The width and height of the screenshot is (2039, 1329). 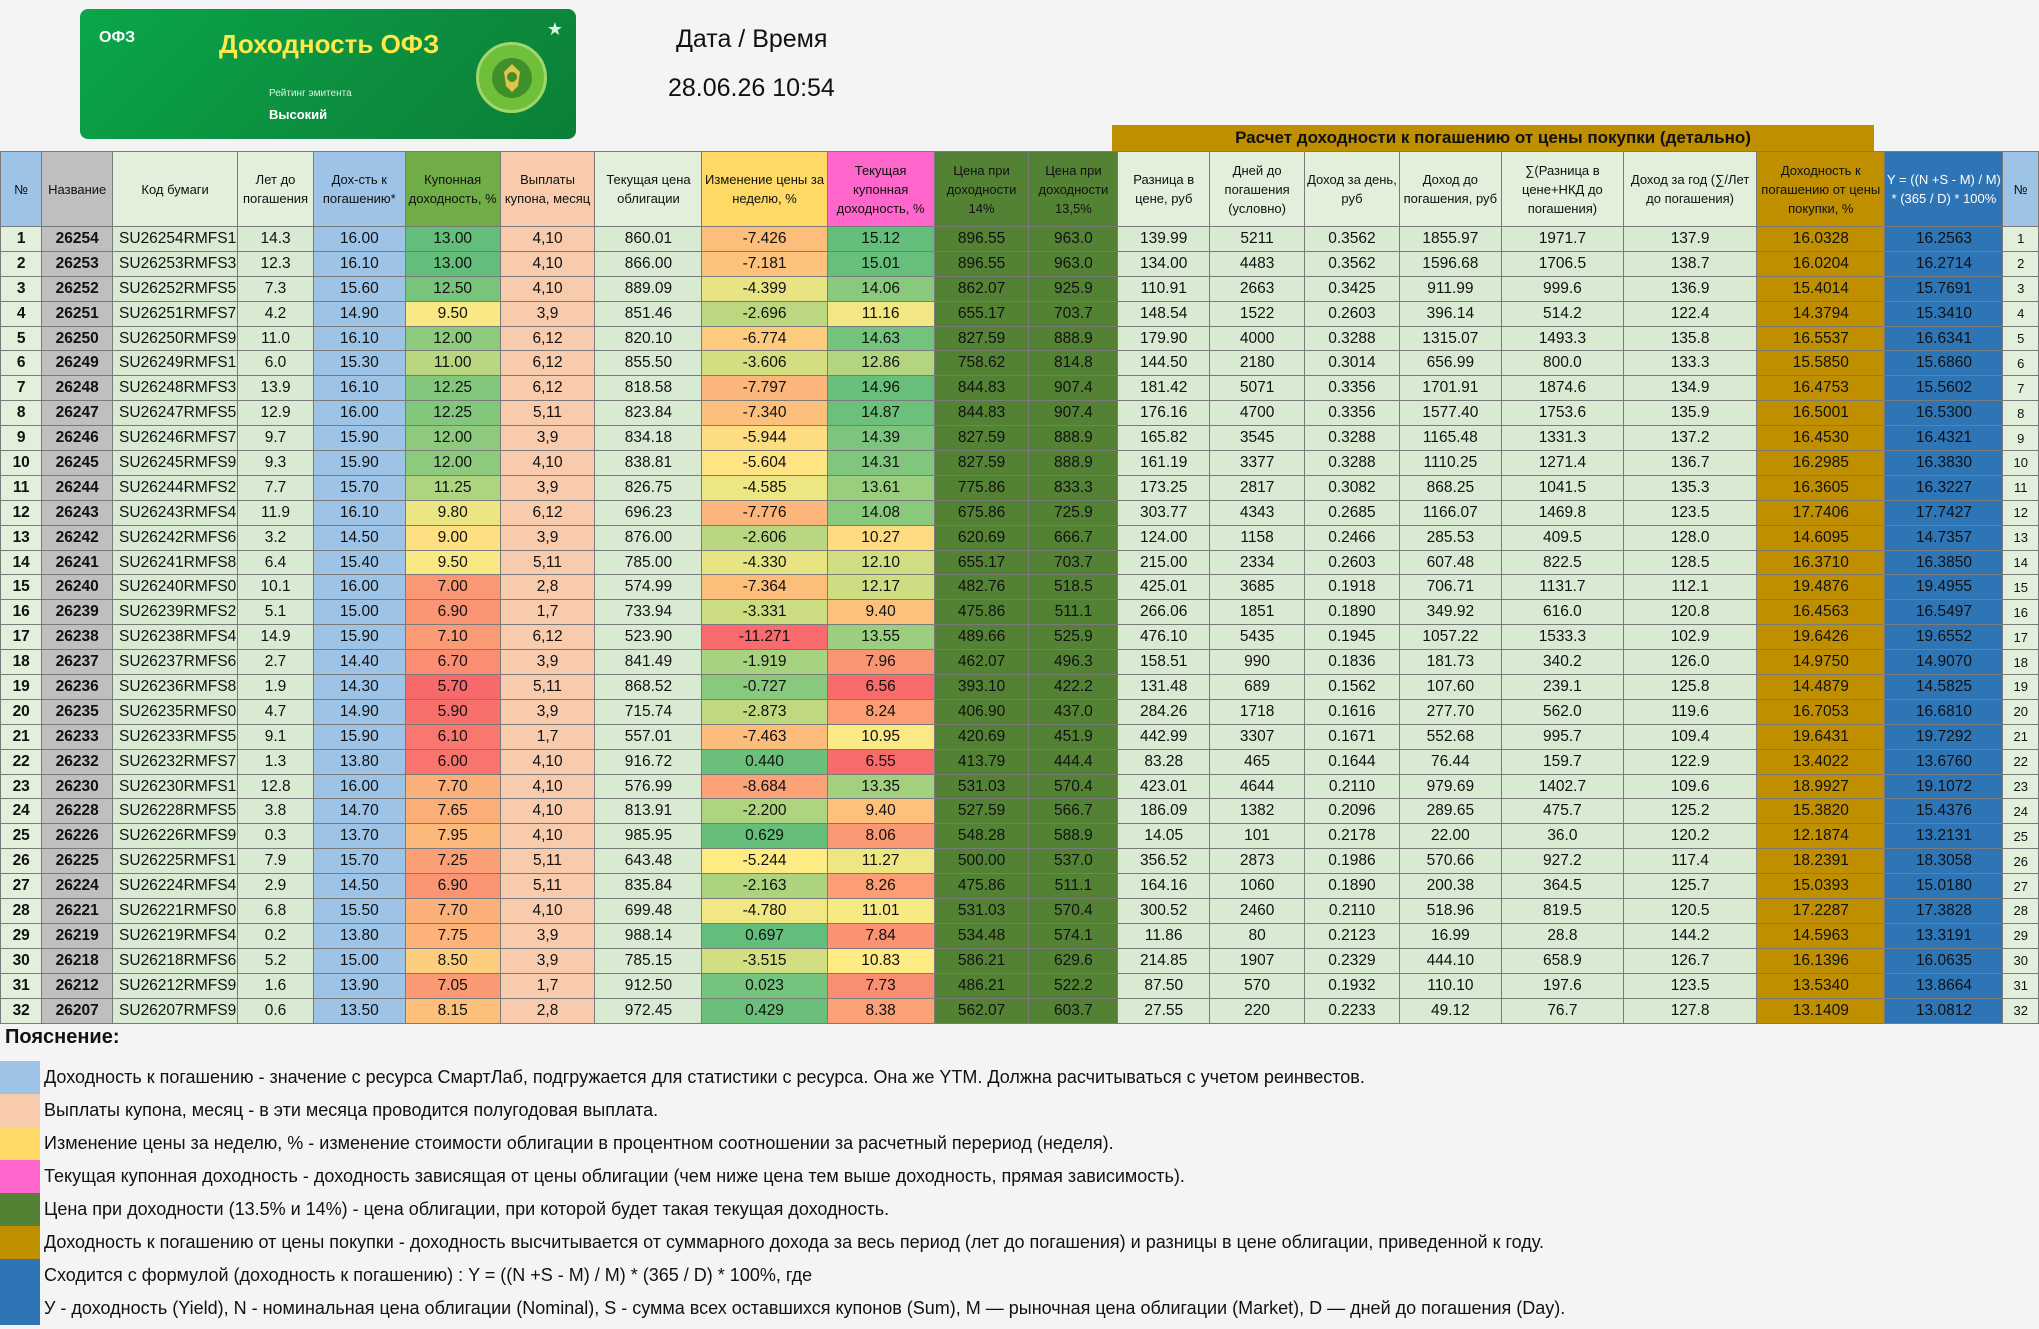 I want to click on table-cell: 813.91, so click(x=648, y=811).